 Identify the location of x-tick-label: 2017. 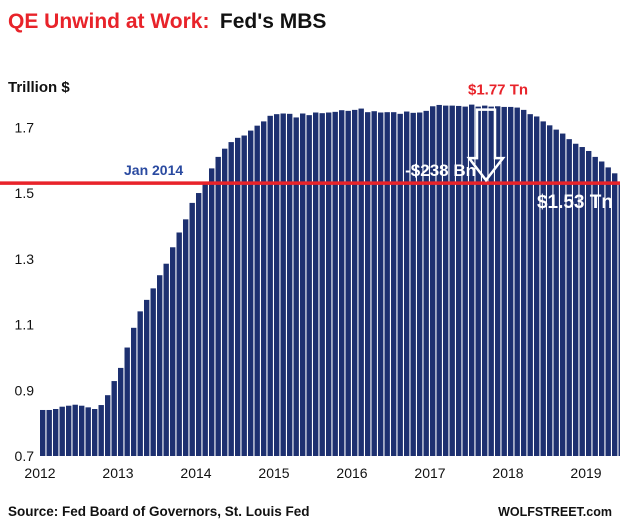
(429, 473).